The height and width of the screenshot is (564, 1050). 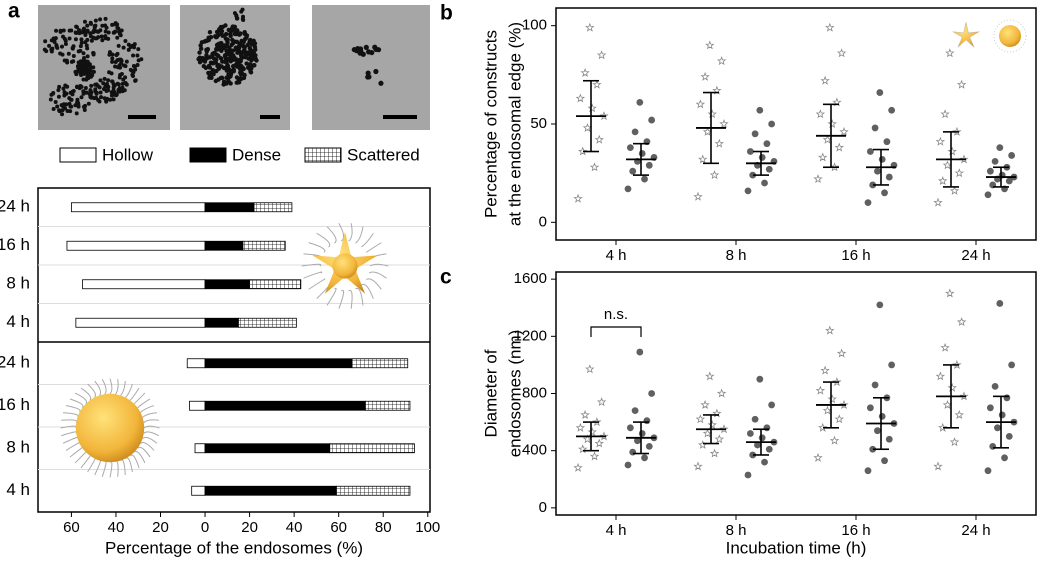 I want to click on x-tick-label: 16 h, so click(x=855, y=530).